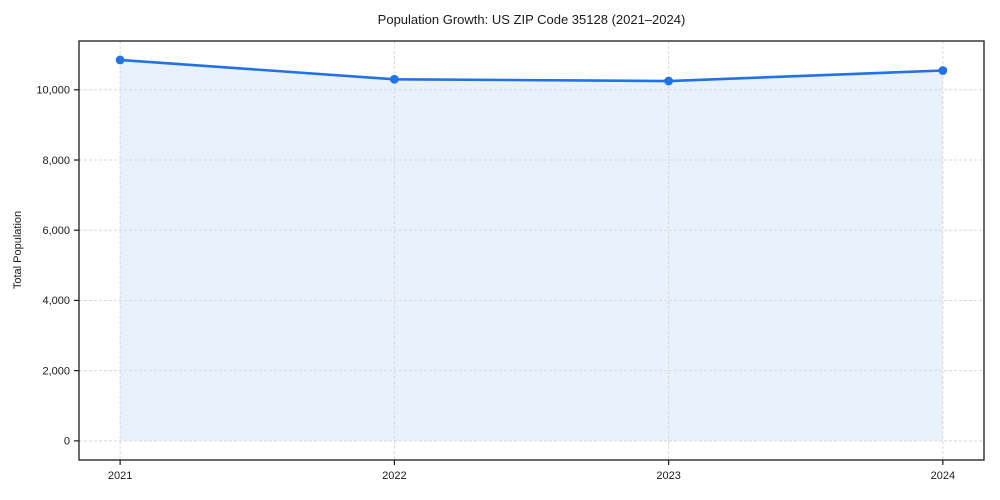  What do you see at coordinates (56, 231) in the screenshot?
I see `y-tick-label: 6,000` at bounding box center [56, 231].